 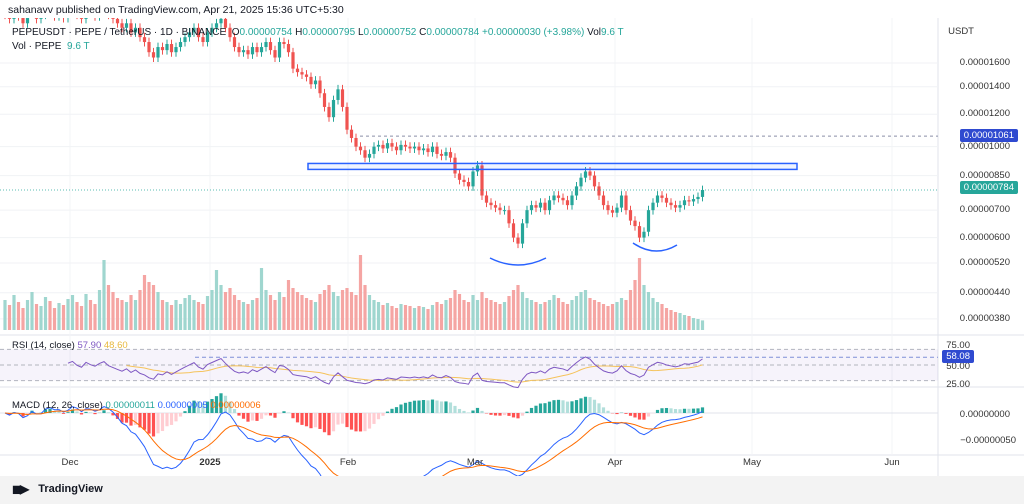 I want to click on macd-tick: −0.00000050, so click(x=988, y=440).